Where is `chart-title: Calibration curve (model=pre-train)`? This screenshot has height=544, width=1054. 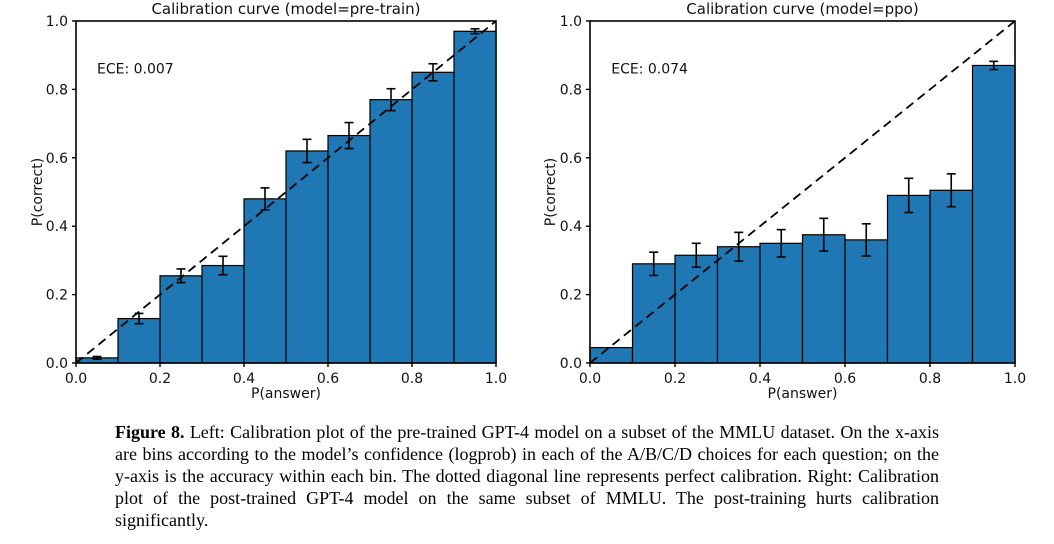 chart-title: Calibration curve (model=pre-train) is located at coordinates (285, 9).